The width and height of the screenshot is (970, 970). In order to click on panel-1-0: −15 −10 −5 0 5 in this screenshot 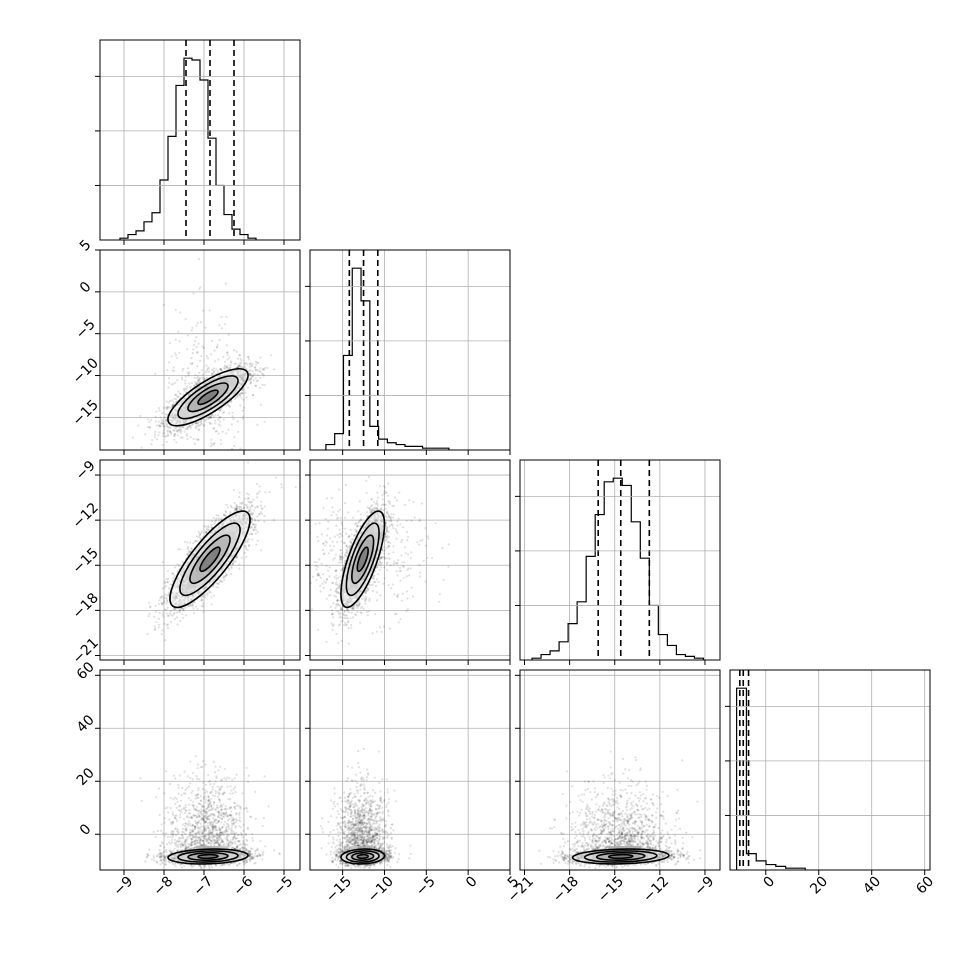, I will do `click(185, 346)`.